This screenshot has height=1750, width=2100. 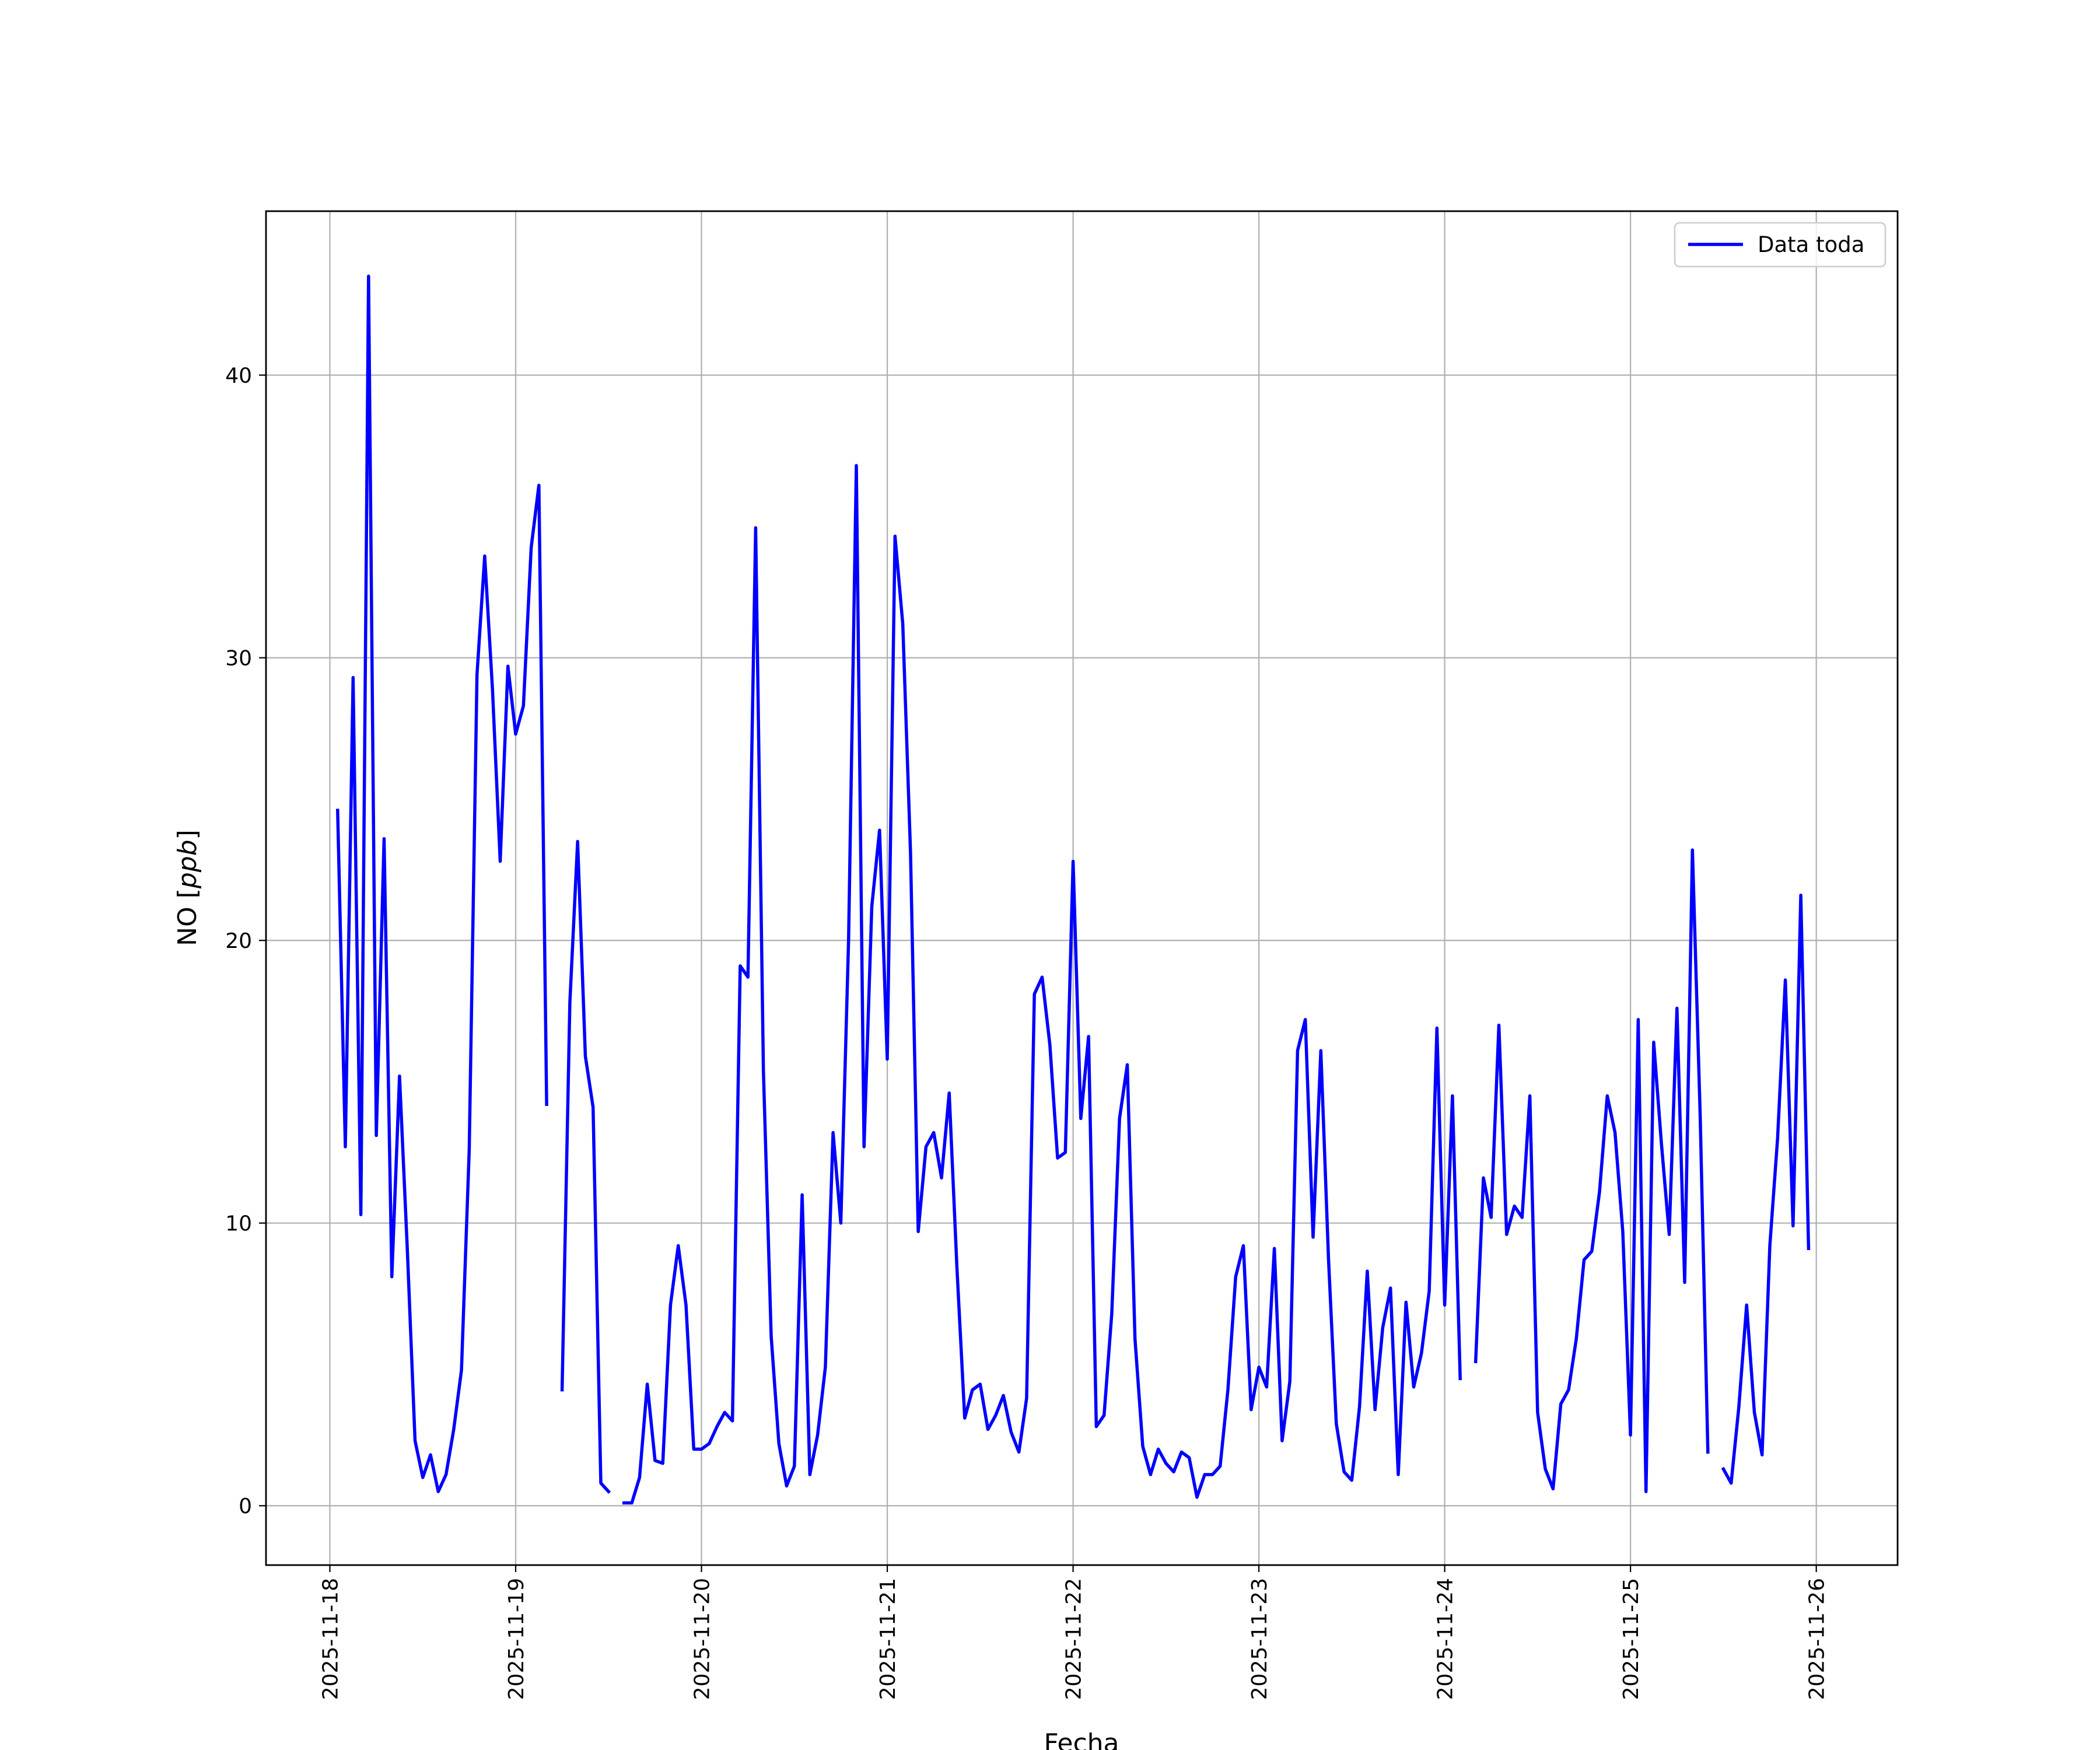 What do you see at coordinates (330, 1639) in the screenshot?
I see `x-tick-label: 2025-11-18` at bounding box center [330, 1639].